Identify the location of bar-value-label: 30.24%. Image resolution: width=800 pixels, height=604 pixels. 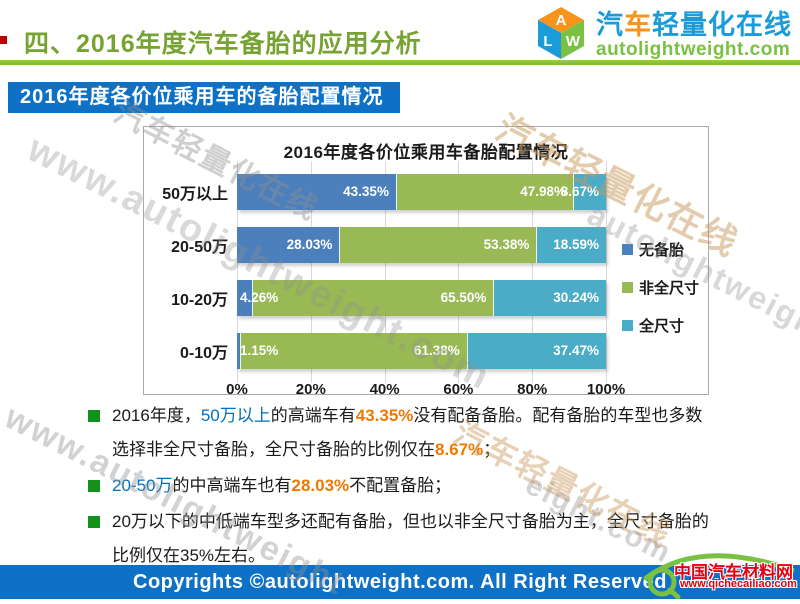
(576, 297).